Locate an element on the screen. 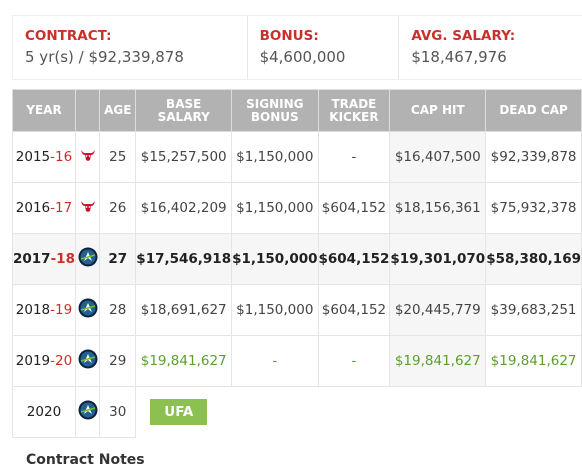 Image resolution: width=582 pixels, height=468 pixels. summary-value: 5 yr(s) / $92,339,878 is located at coordinates (104, 57).